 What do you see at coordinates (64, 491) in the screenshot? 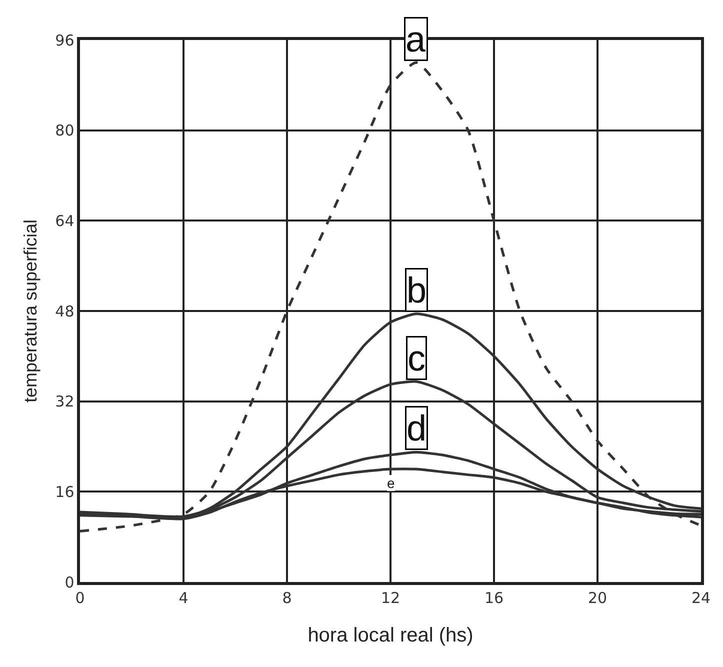
I see `y-tick-label: 16` at bounding box center [64, 491].